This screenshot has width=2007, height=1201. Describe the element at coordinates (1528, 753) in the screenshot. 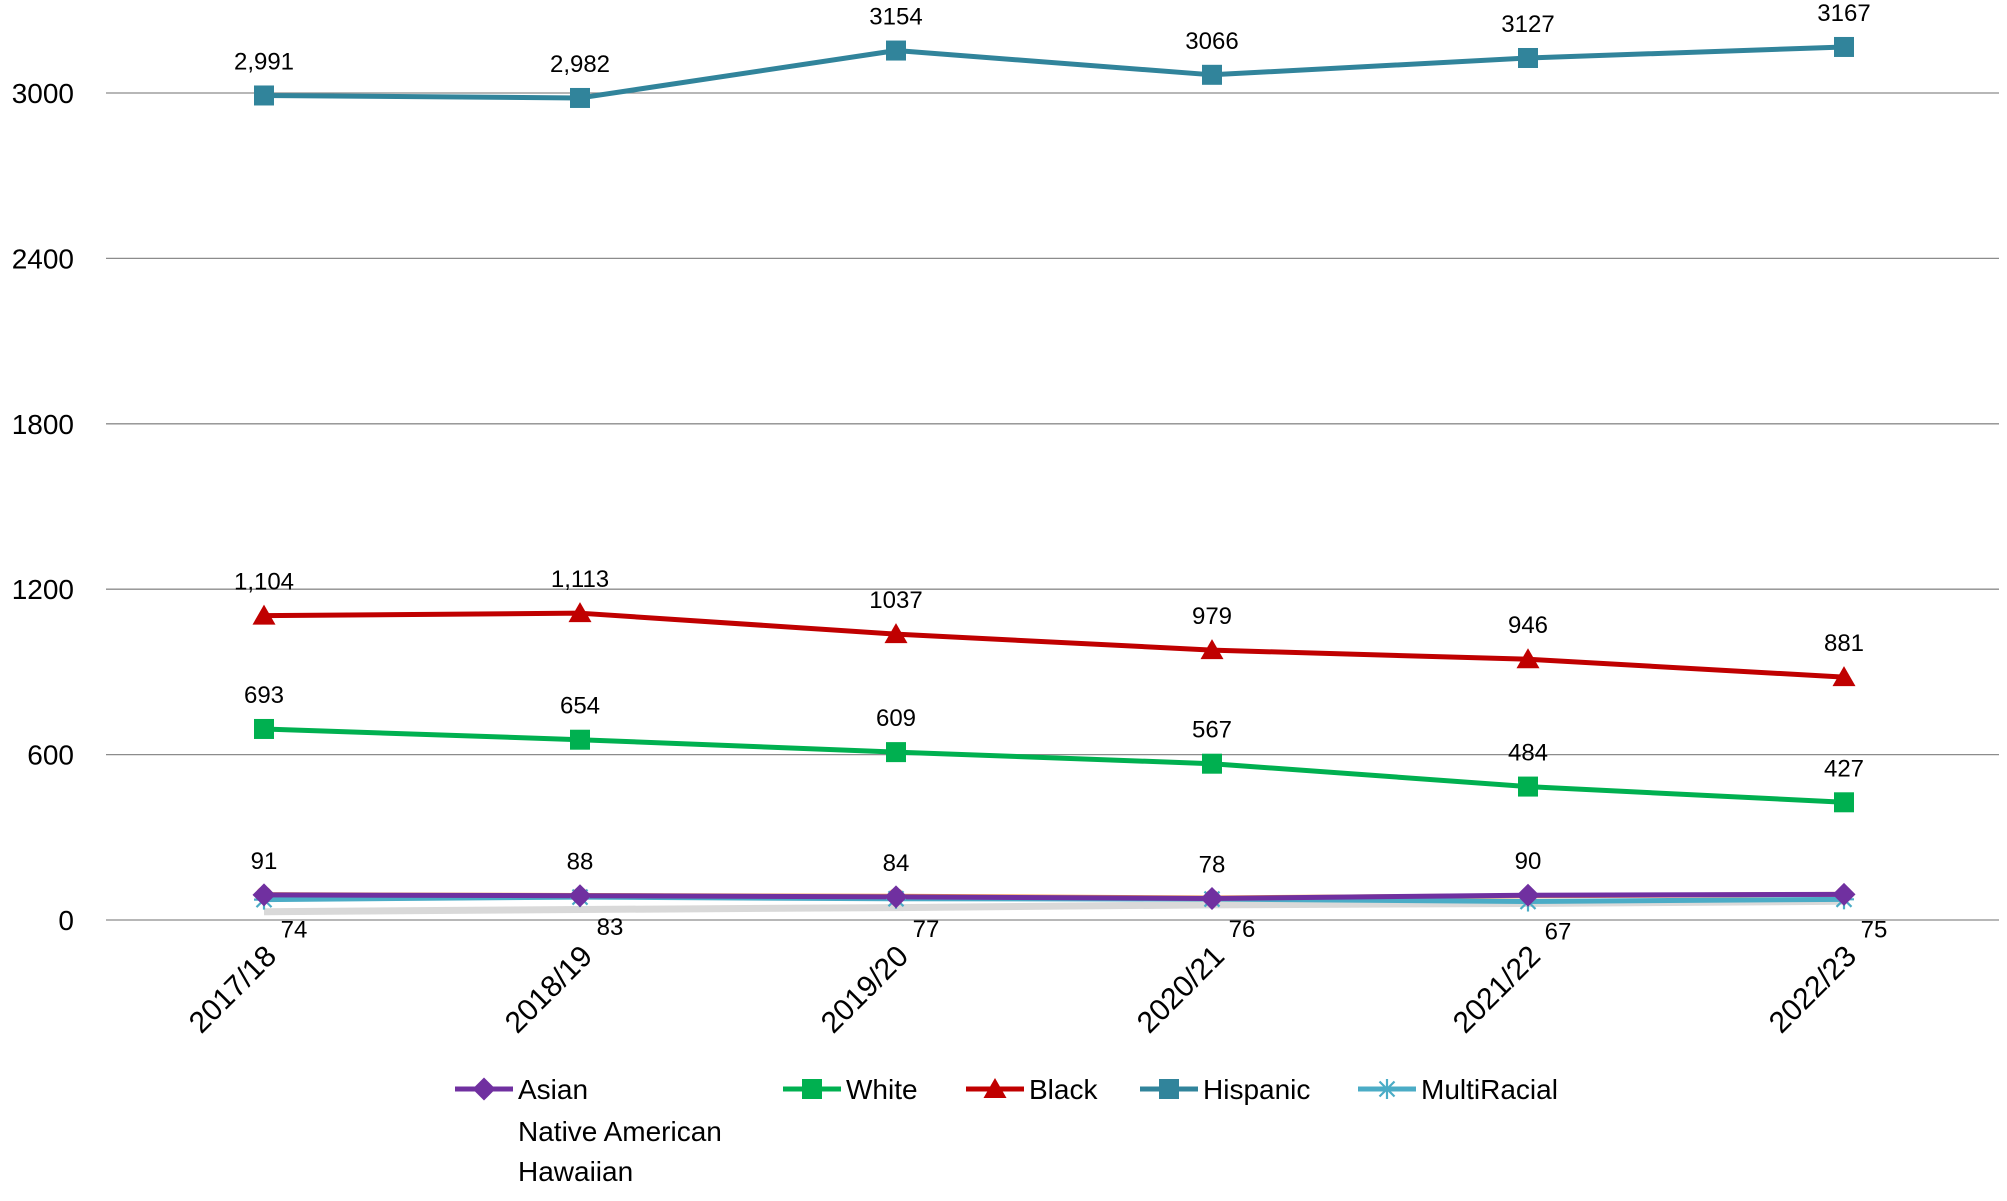

I see `data-label-white: 484` at that location.